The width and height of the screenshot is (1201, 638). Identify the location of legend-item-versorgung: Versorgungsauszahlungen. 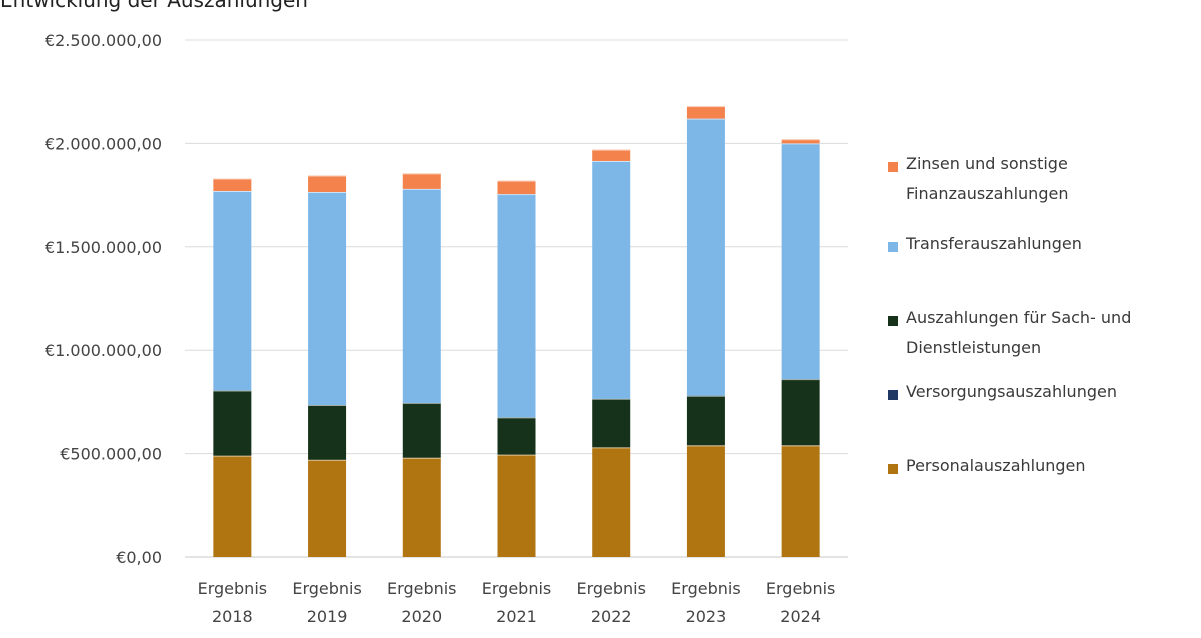
(1043, 394).